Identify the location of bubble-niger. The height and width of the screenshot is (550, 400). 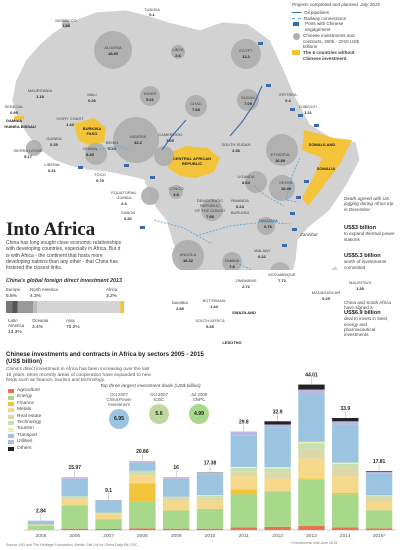
(150, 96).